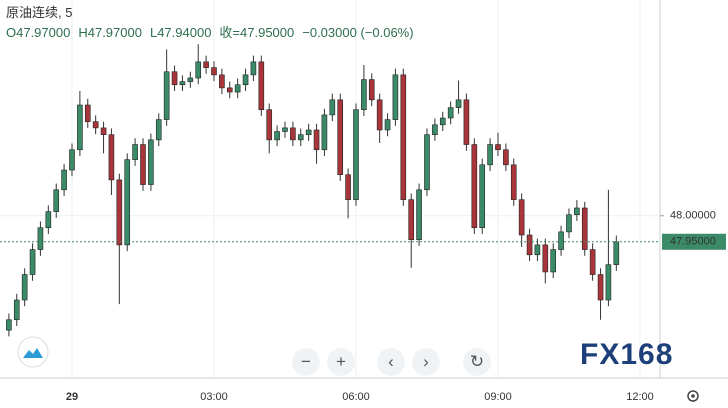 Image resolution: width=728 pixels, height=408 pixels. I want to click on last-price-badge, so click(694, 241).